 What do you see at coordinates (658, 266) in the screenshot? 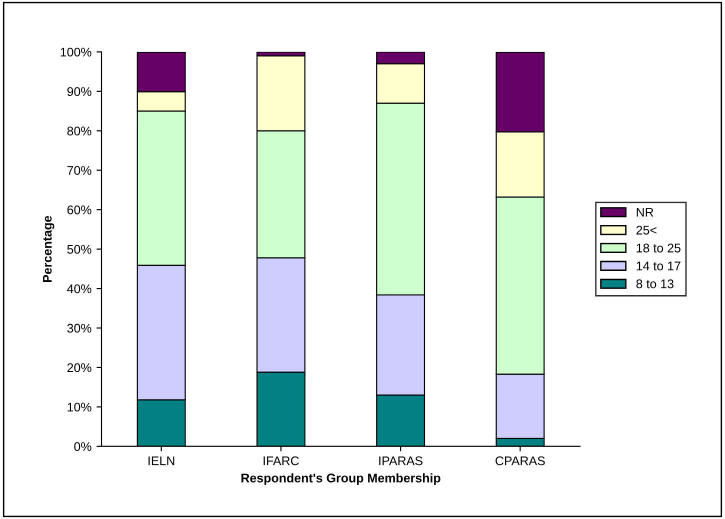
I see `legend-label: 14 to 17` at bounding box center [658, 266].